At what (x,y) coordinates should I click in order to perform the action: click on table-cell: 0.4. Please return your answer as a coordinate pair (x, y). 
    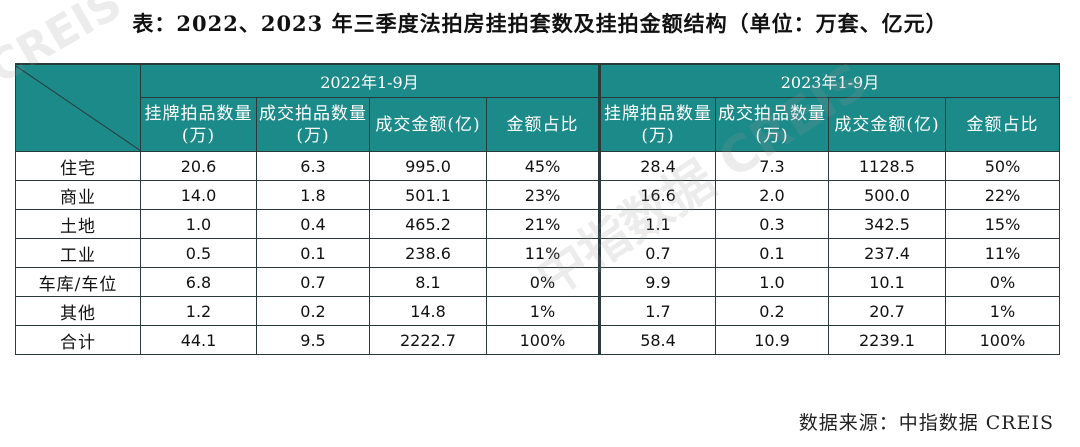
    Looking at the image, I should click on (313, 224).